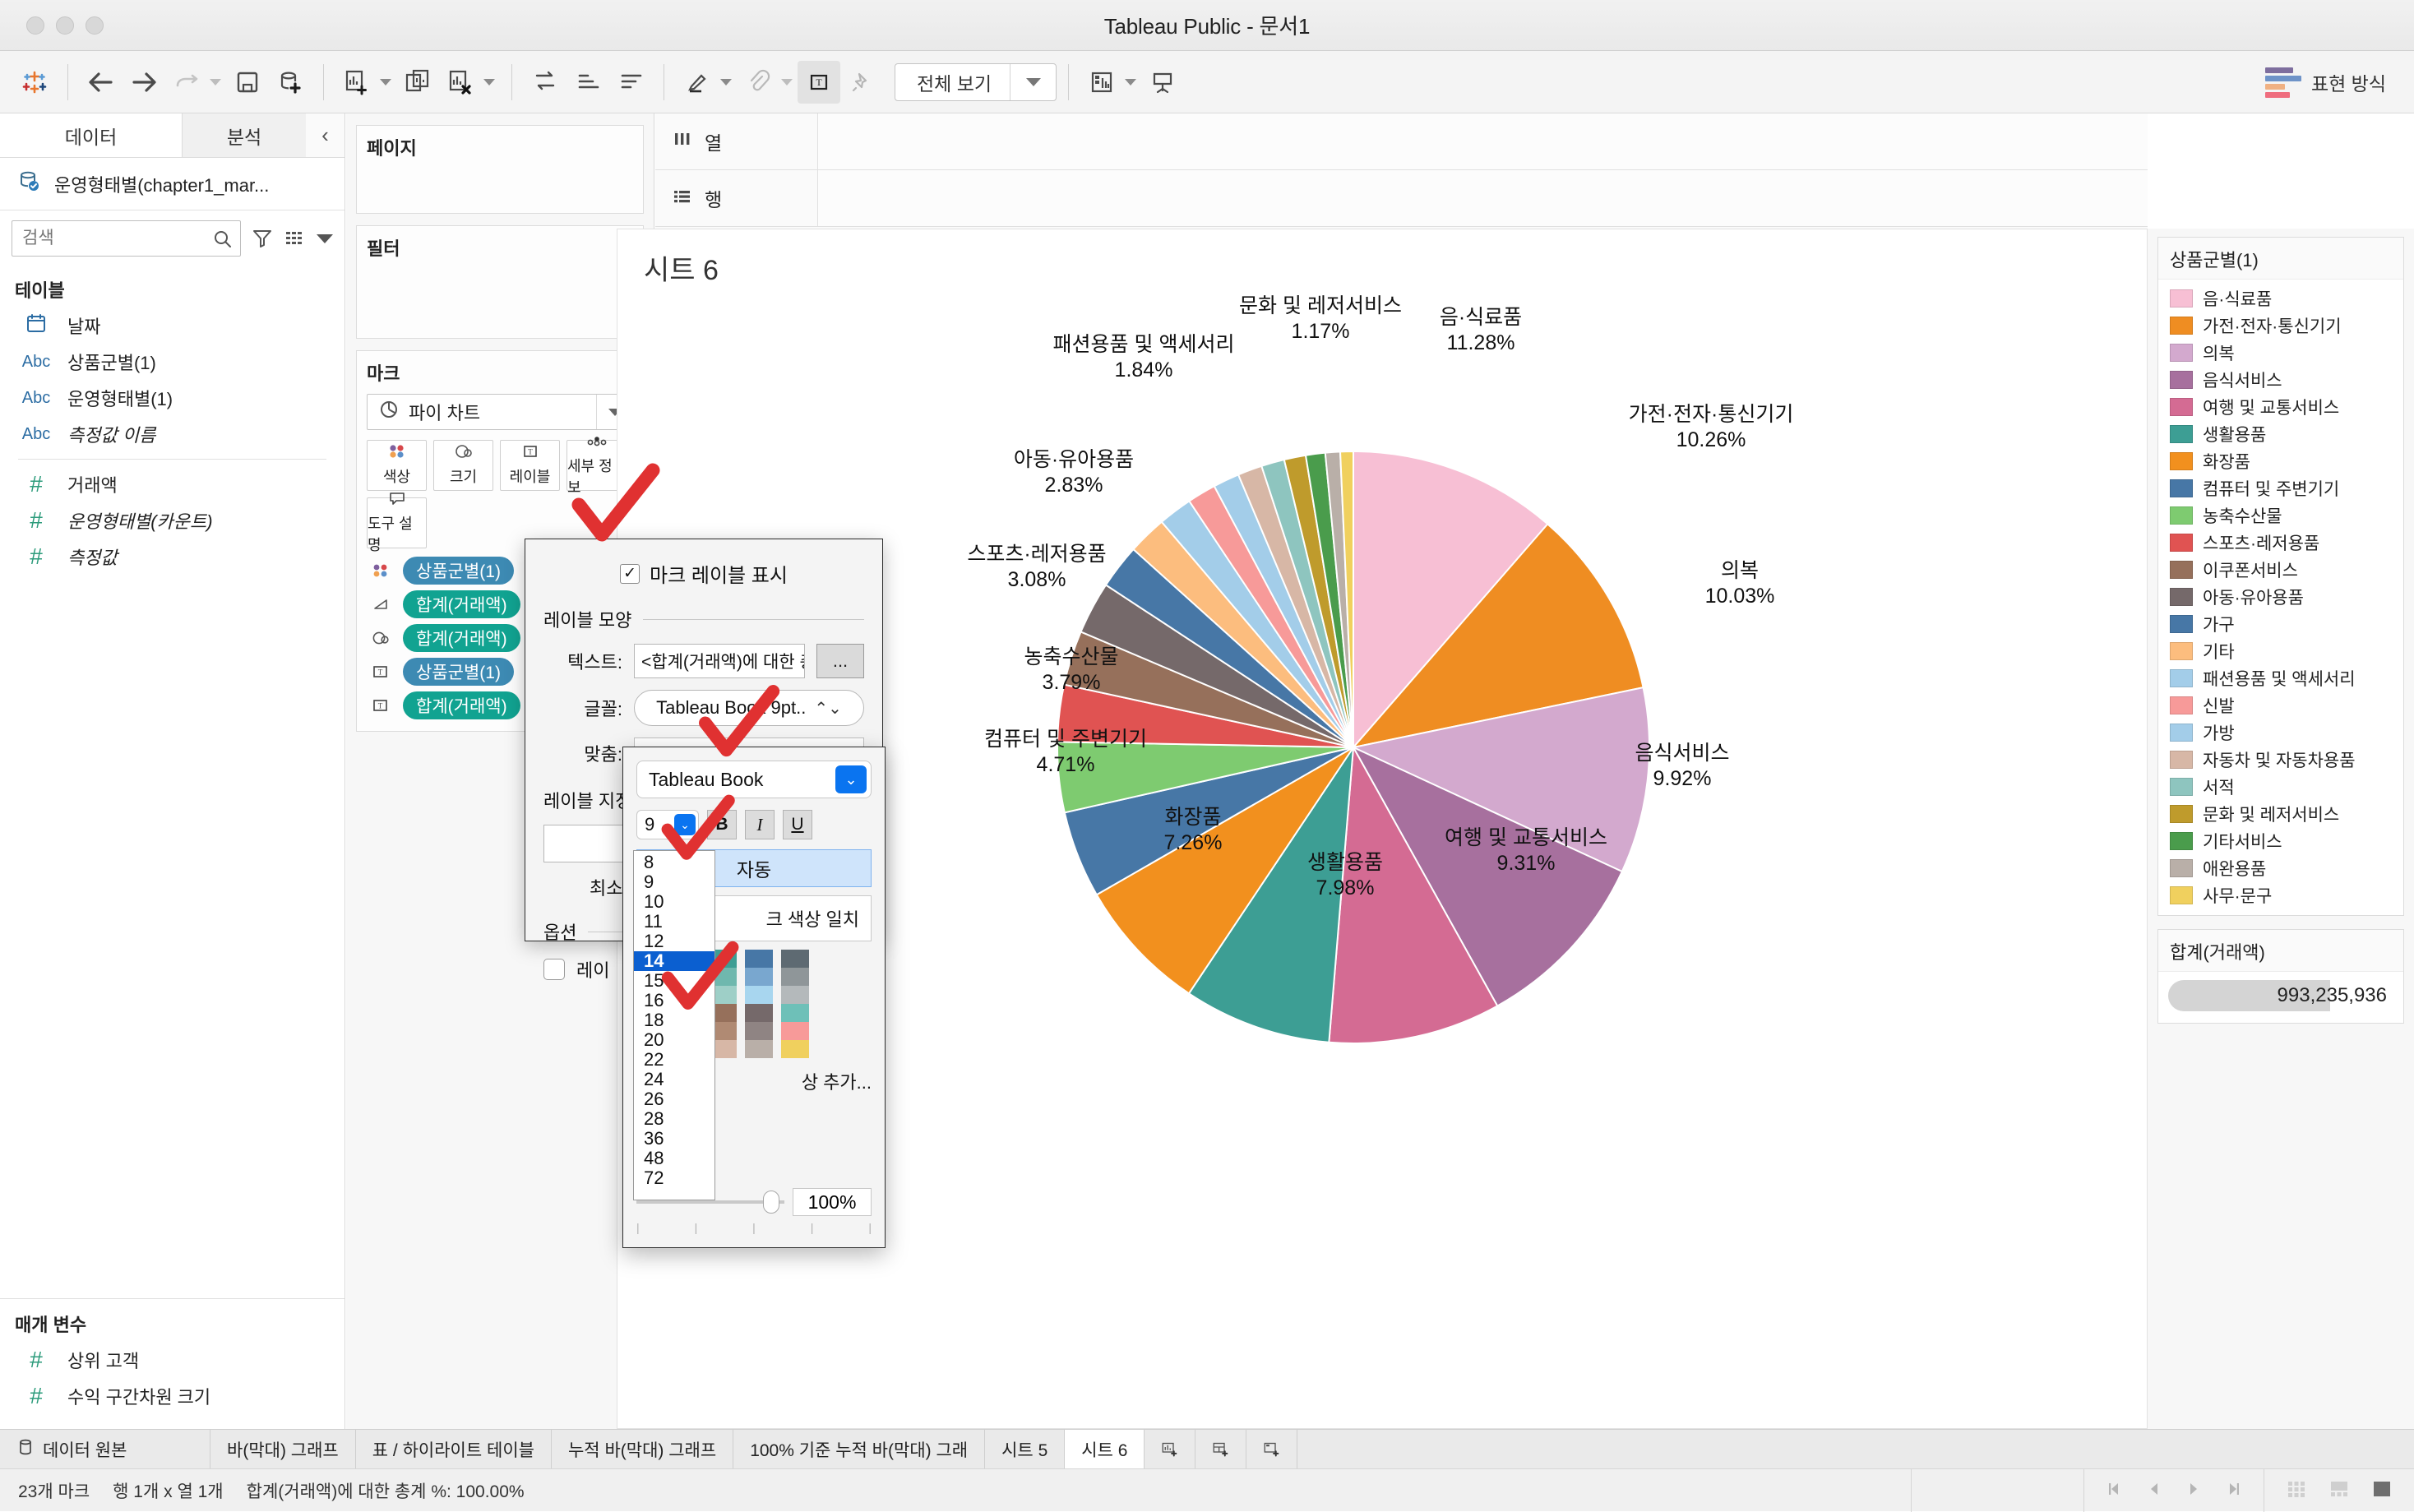  What do you see at coordinates (654, 1178) in the screenshot?
I see `font-size-option: 72` at bounding box center [654, 1178].